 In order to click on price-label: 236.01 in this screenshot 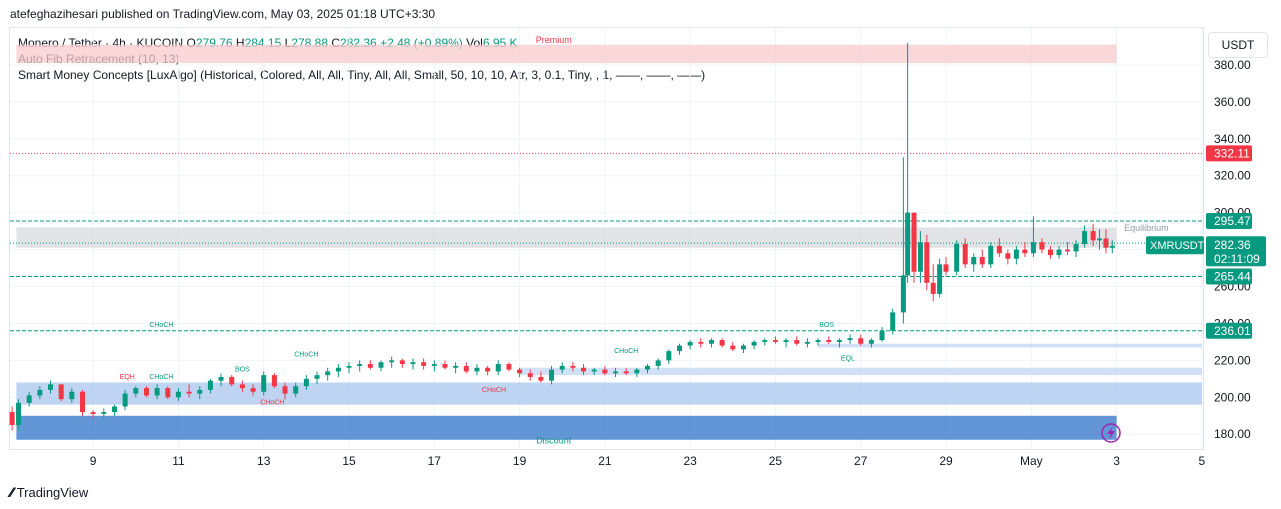, I will do `click(1232, 331)`.